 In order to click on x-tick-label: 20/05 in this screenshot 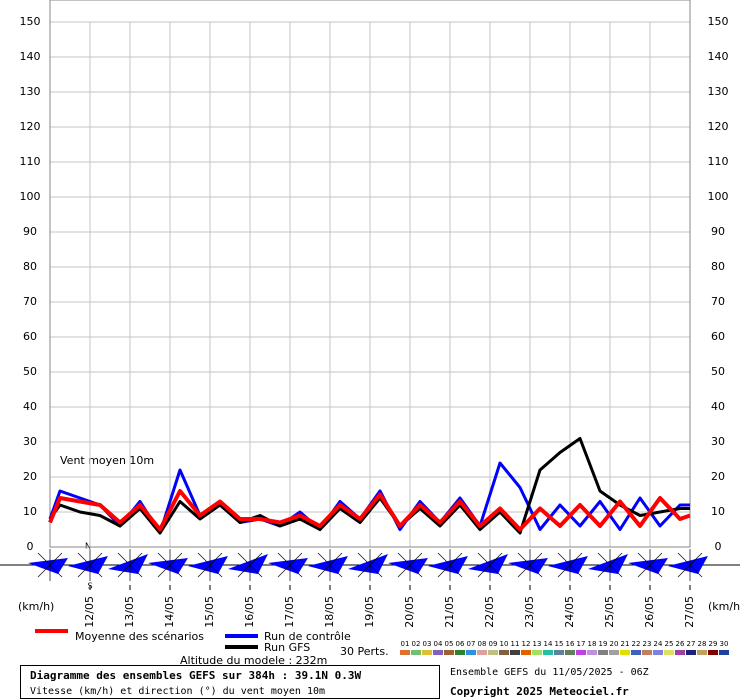, I will do `click(409, 612)`.